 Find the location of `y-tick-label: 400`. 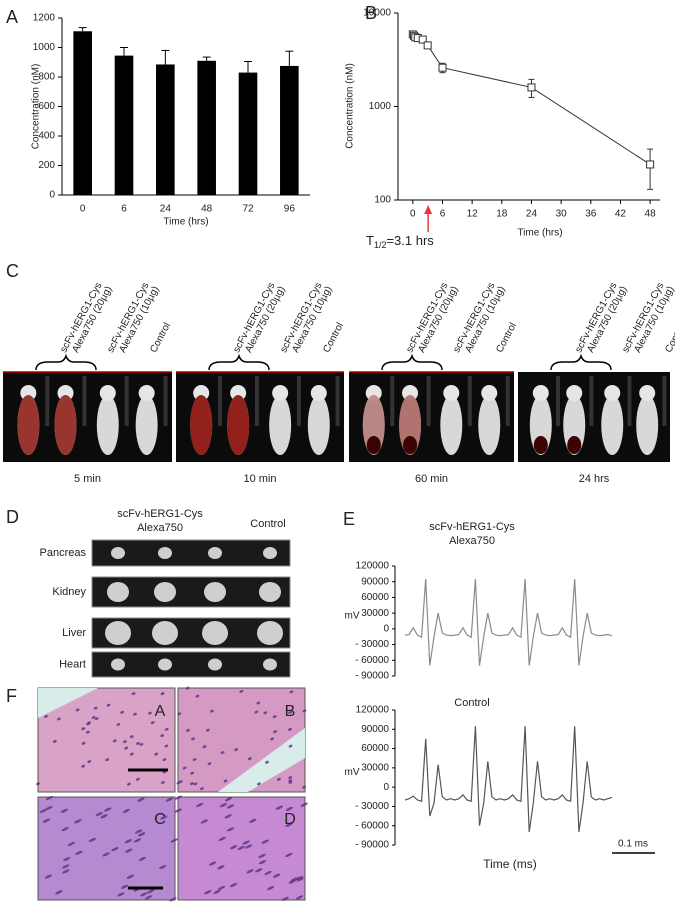

y-tick-label: 400 is located at coordinates (46, 136).